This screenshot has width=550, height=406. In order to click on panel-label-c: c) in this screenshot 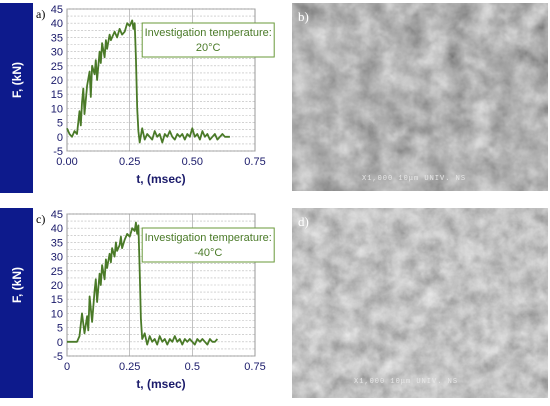, I will do `click(41, 219)`.